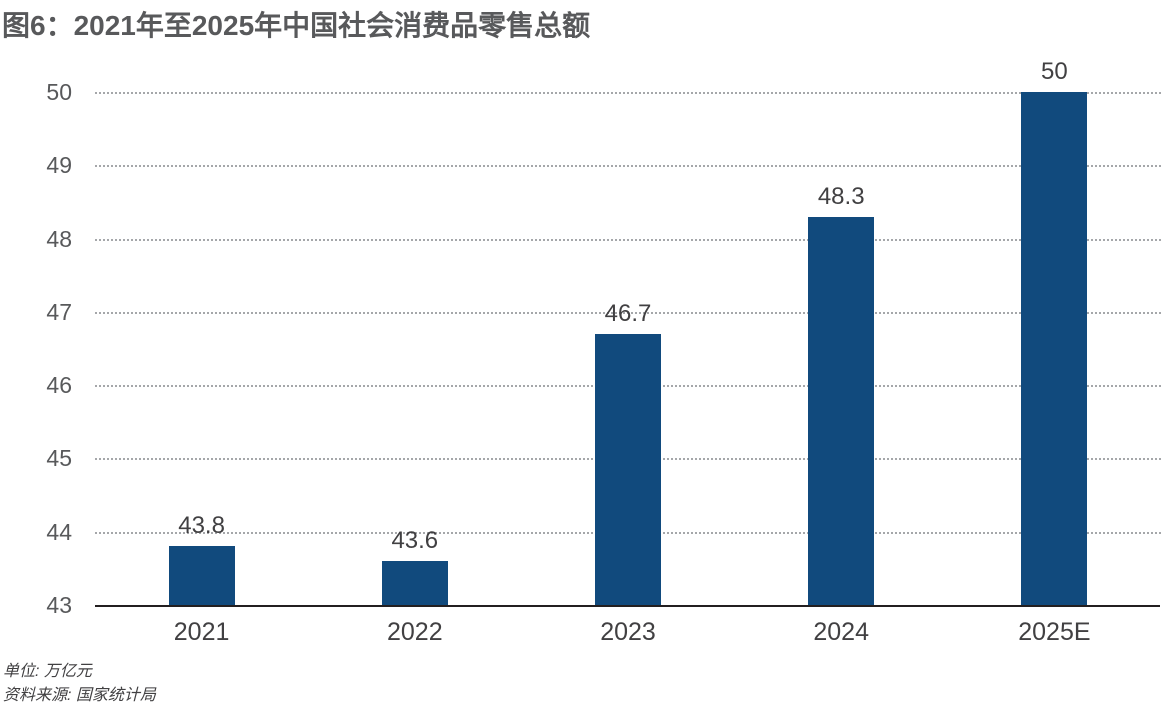 The width and height of the screenshot is (1171, 726). What do you see at coordinates (201, 575) in the screenshot?
I see `bar-2021` at bounding box center [201, 575].